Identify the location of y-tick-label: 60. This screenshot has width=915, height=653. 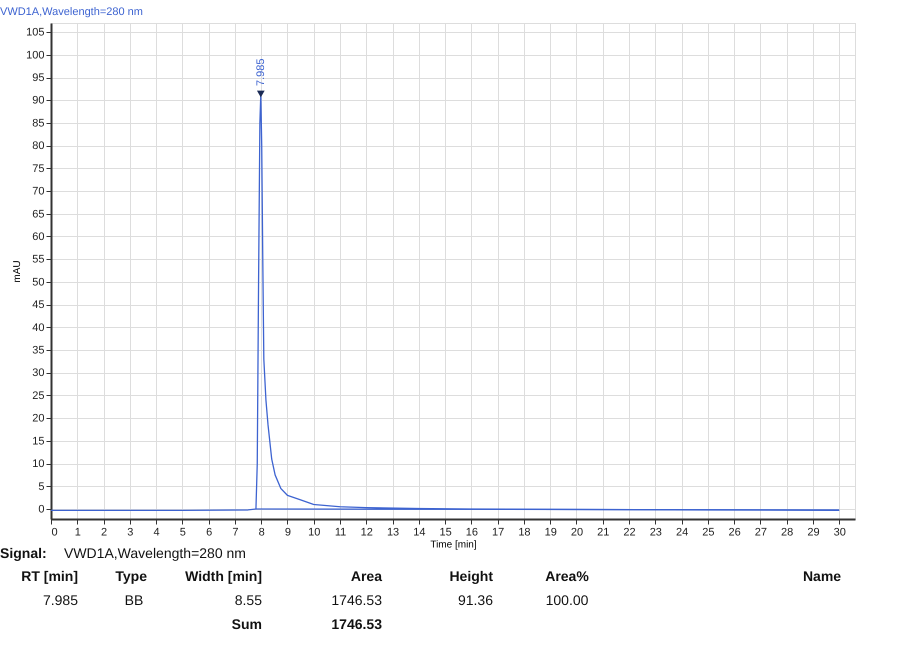
(38, 236).